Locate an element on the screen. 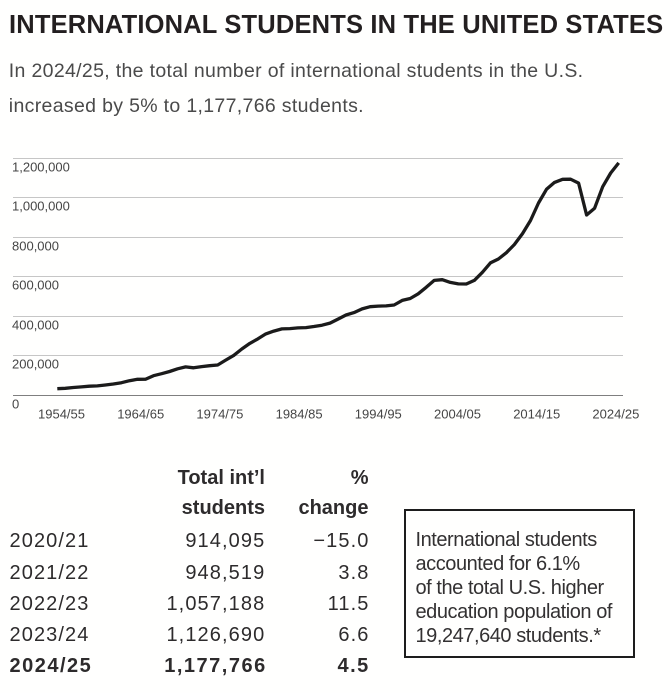  svg-text: 1974/75 is located at coordinates (219, 413).